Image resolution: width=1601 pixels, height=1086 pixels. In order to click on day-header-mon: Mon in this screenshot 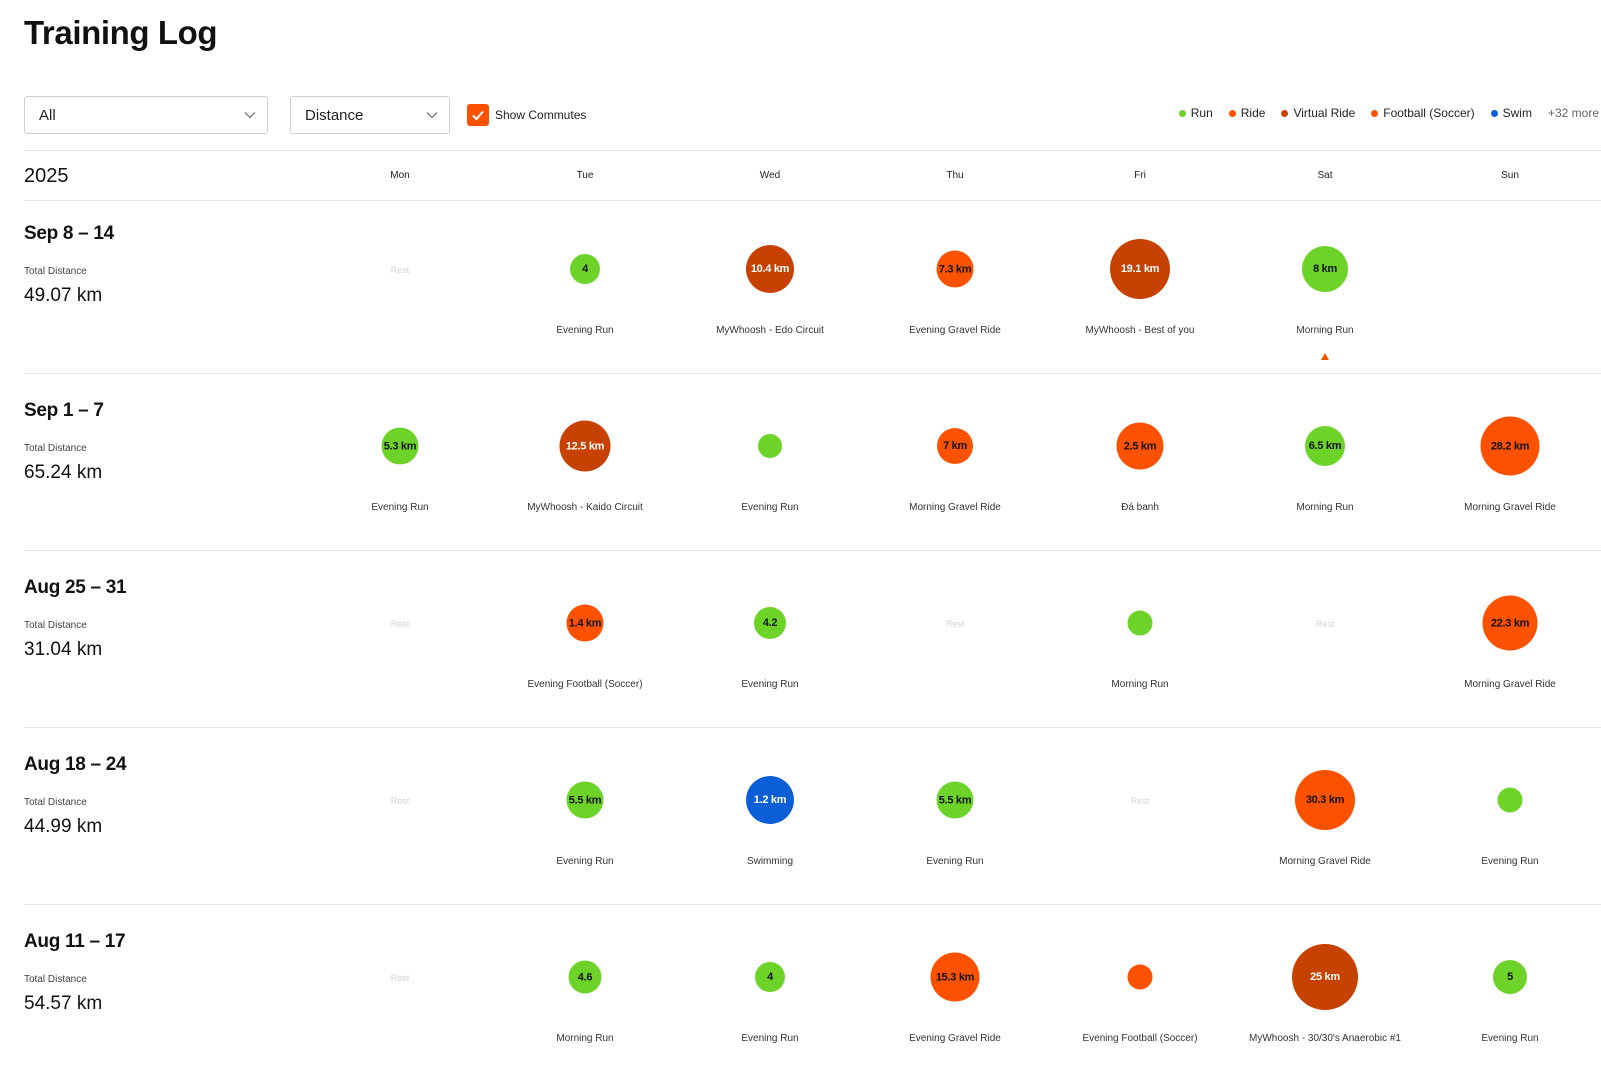, I will do `click(400, 175)`.